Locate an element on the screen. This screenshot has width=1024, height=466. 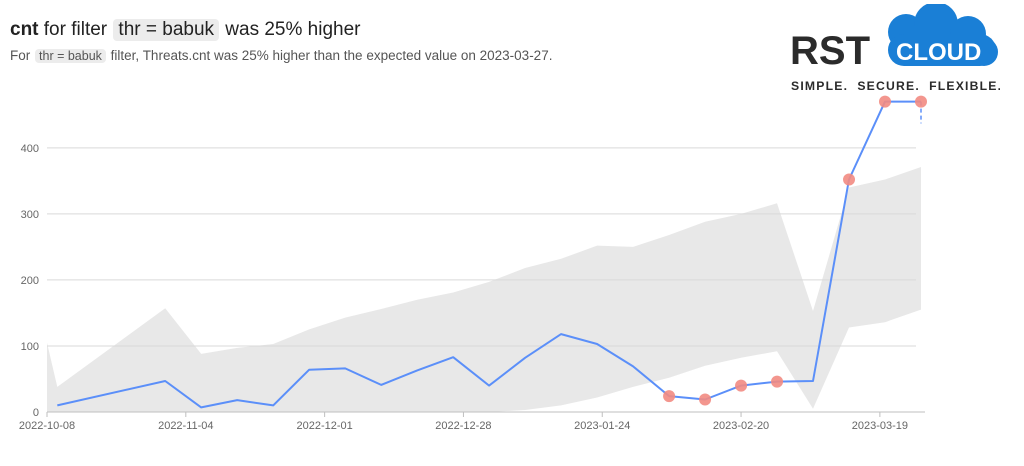
x-tick-label: 2022-12-28 is located at coordinates (463, 426).